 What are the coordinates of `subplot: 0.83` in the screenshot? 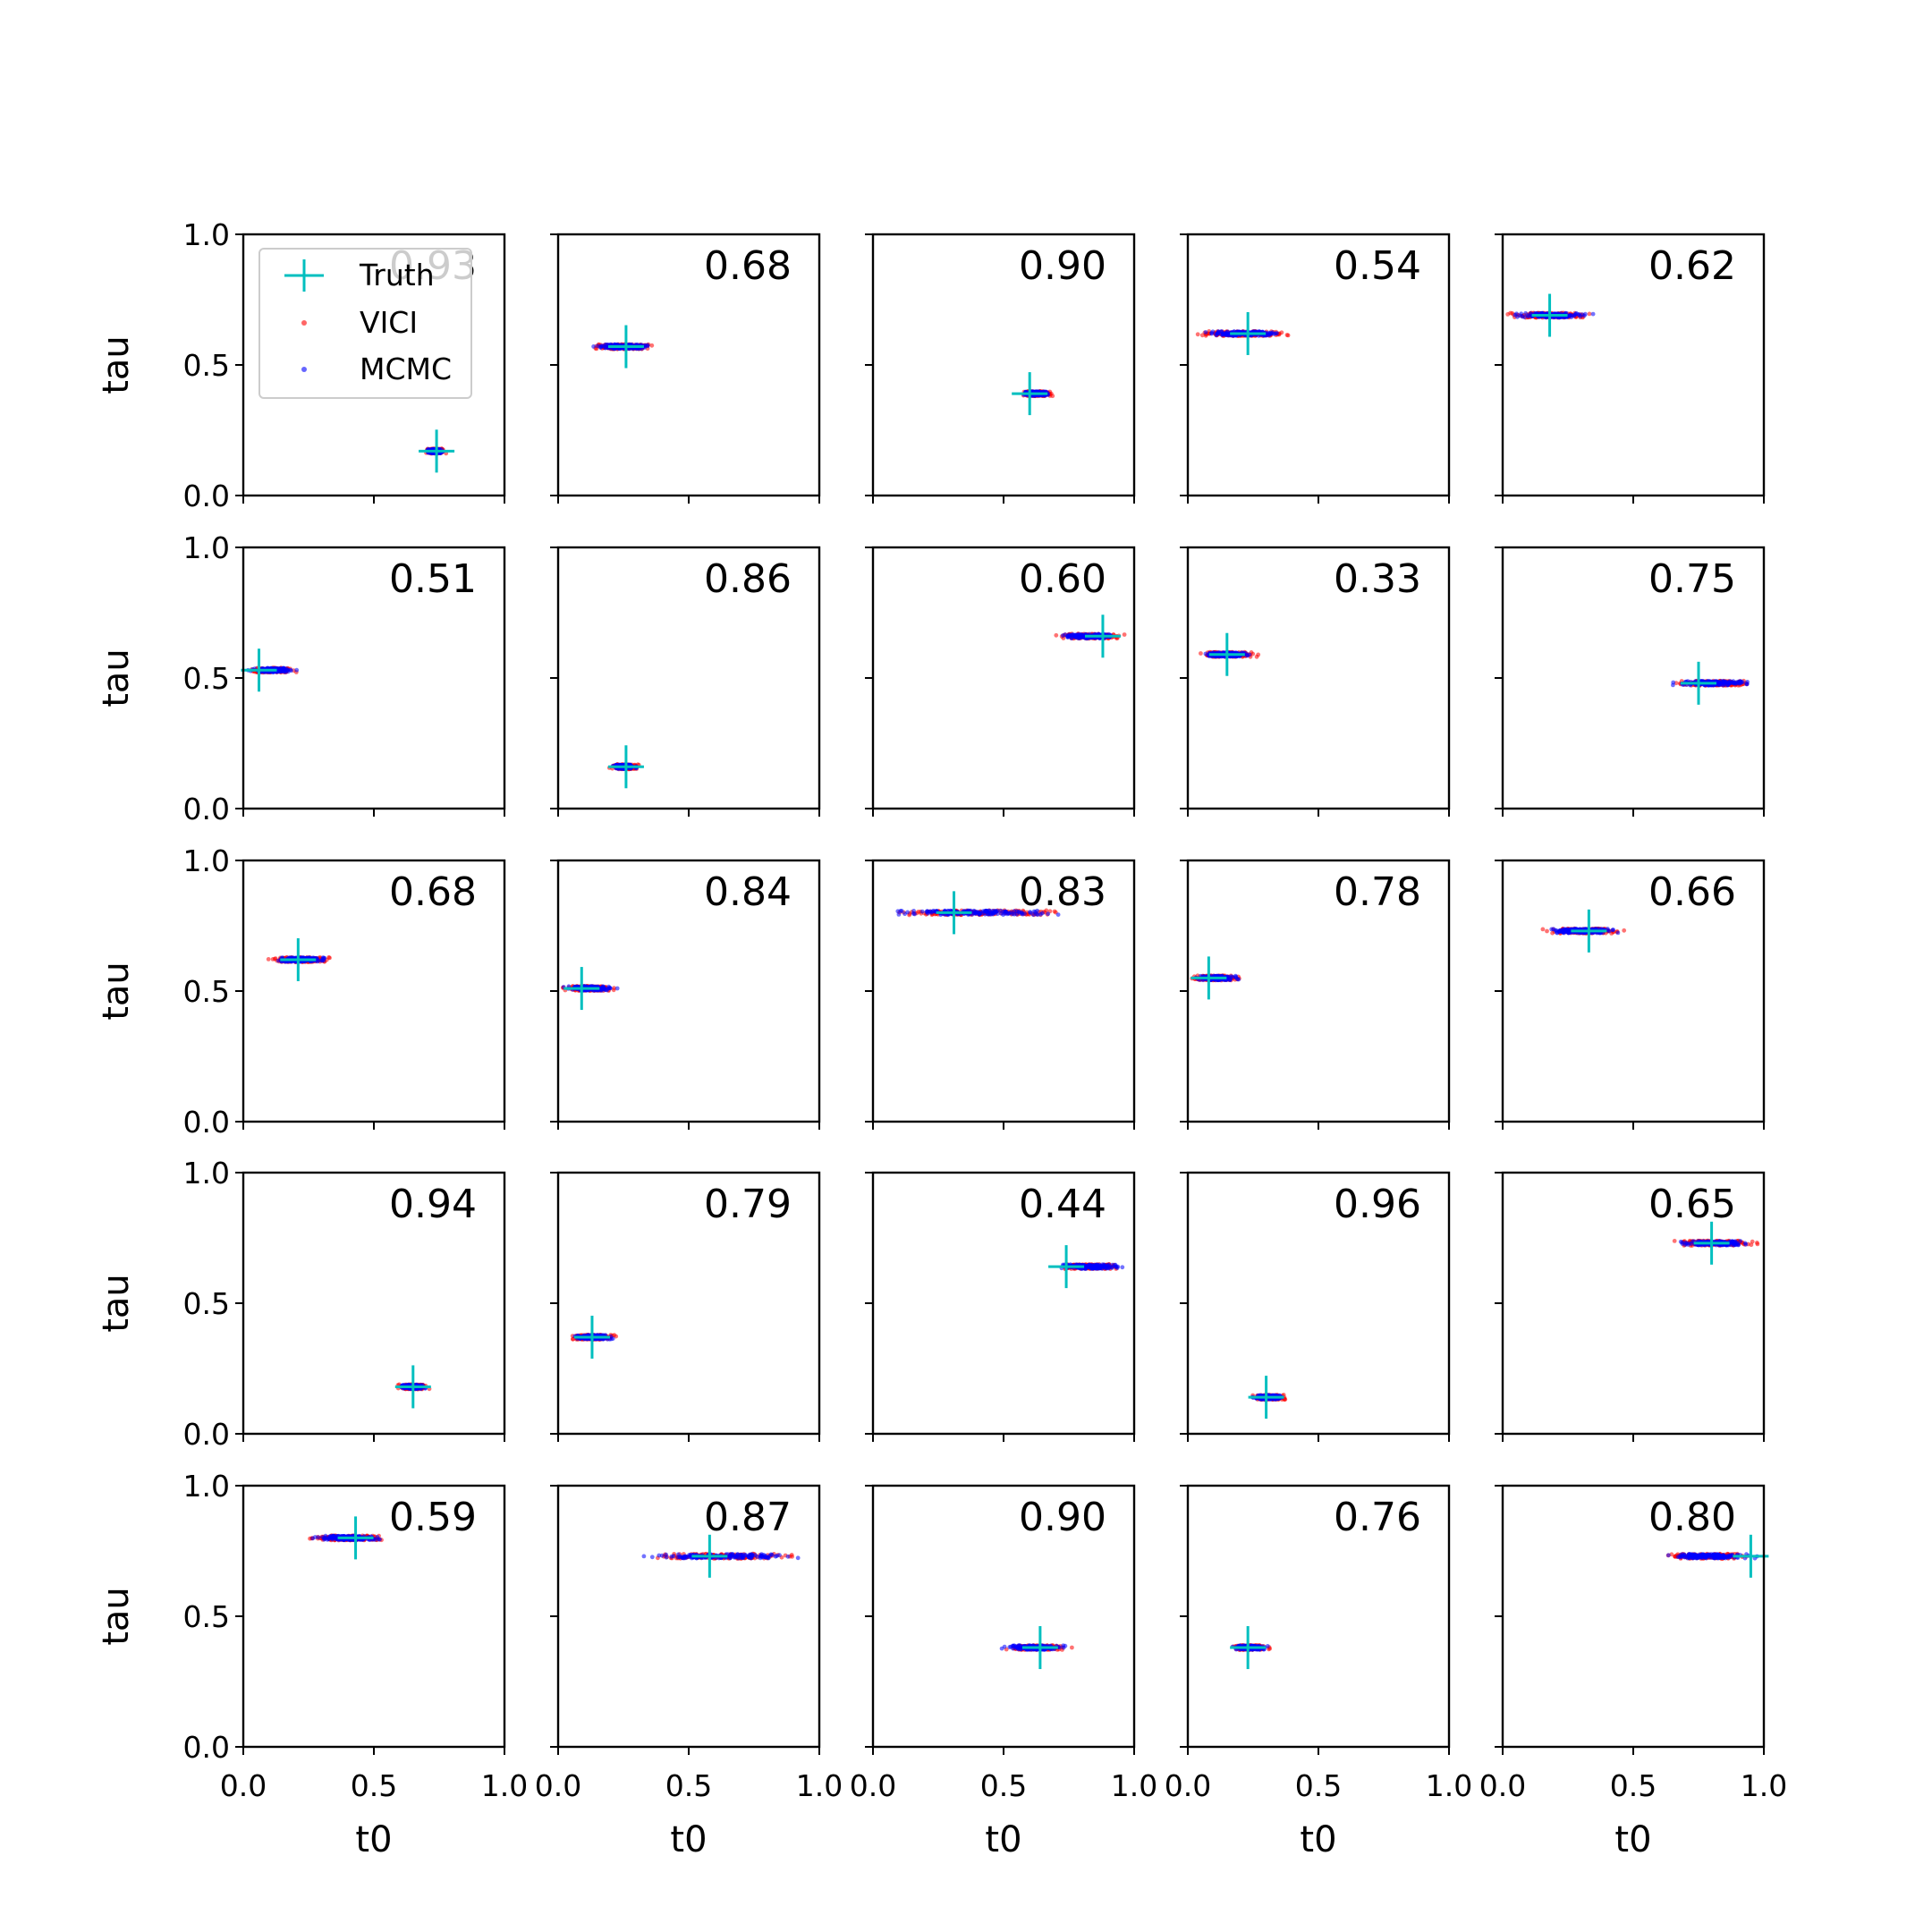 It's located at (1000, 994).